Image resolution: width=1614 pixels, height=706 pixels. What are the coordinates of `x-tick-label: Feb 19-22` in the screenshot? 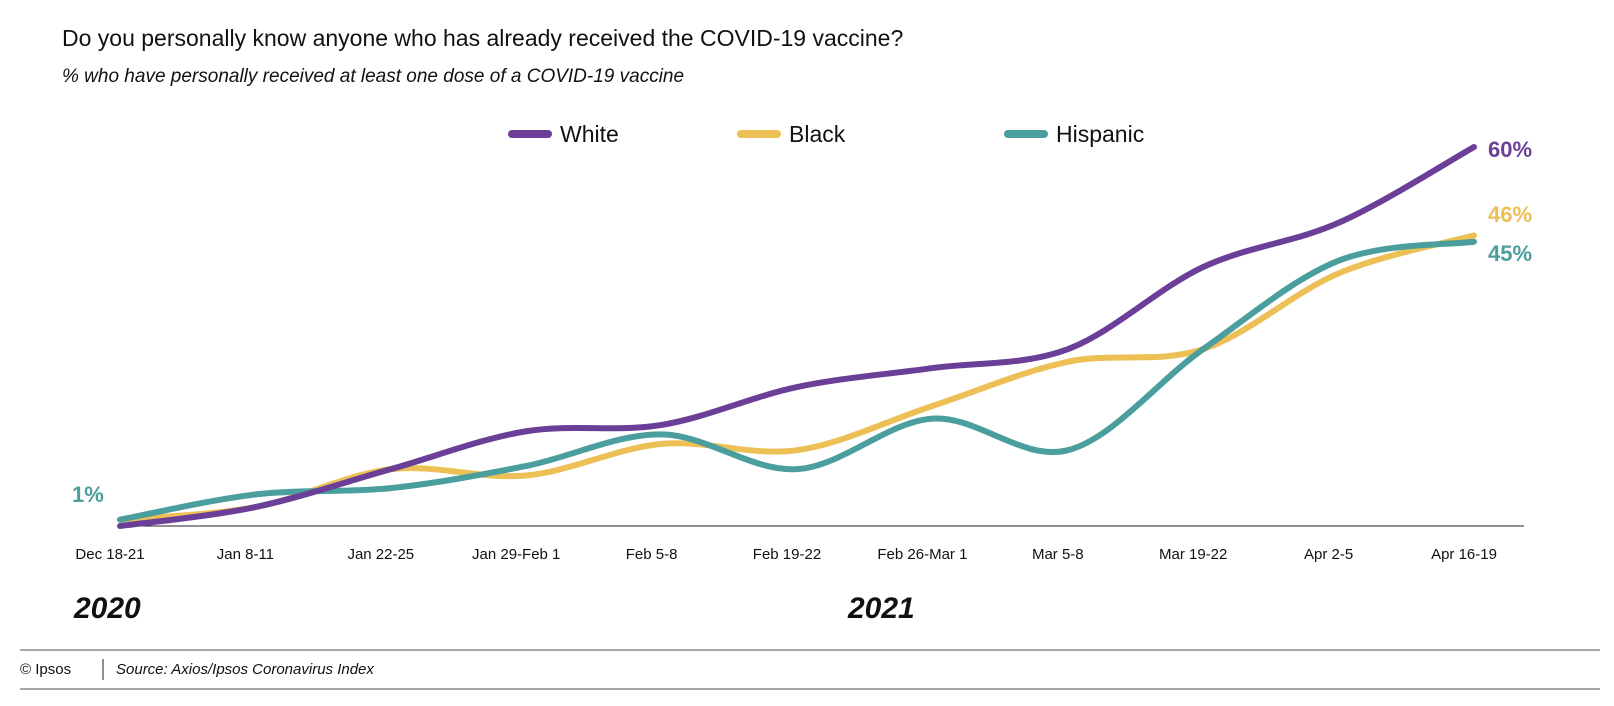 It's located at (787, 554).